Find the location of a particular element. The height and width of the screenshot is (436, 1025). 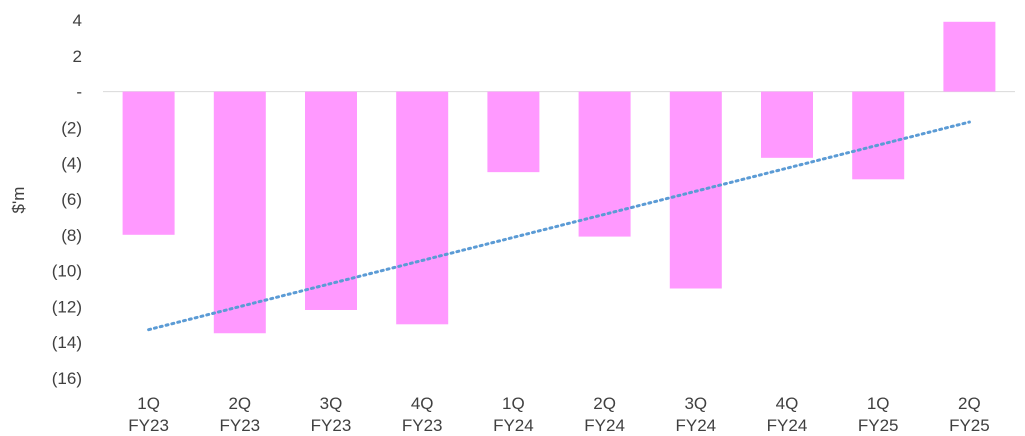

x-tick-label: 2Q FY25 is located at coordinates (969, 414).